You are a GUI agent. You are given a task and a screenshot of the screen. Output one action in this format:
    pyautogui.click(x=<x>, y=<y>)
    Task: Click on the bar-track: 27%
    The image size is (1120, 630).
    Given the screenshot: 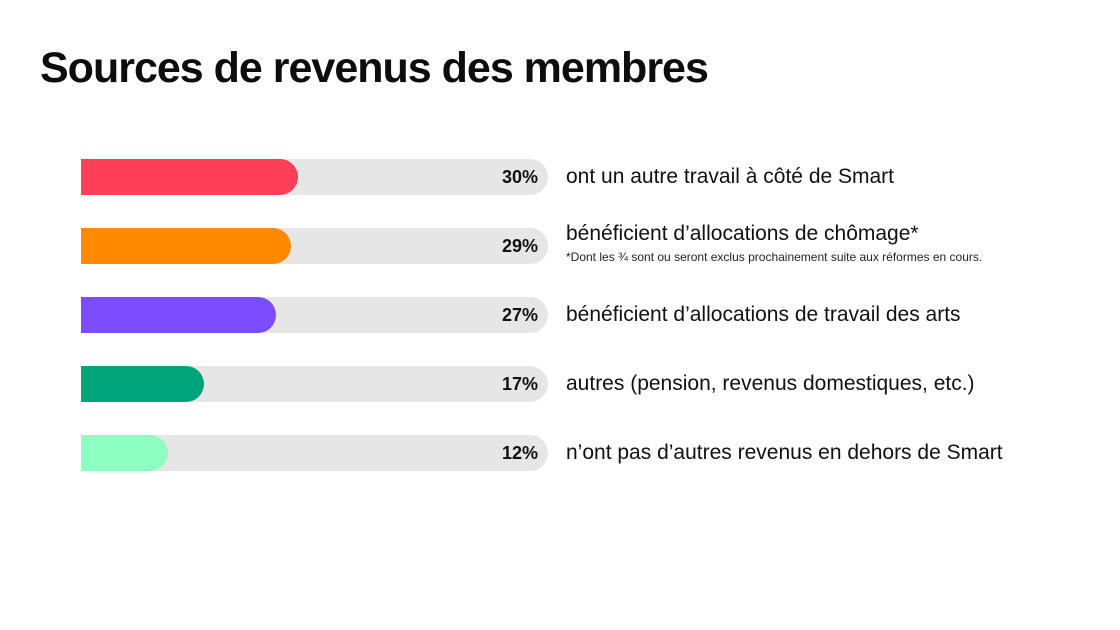 What is the action you would take?
    pyautogui.click(x=314, y=315)
    